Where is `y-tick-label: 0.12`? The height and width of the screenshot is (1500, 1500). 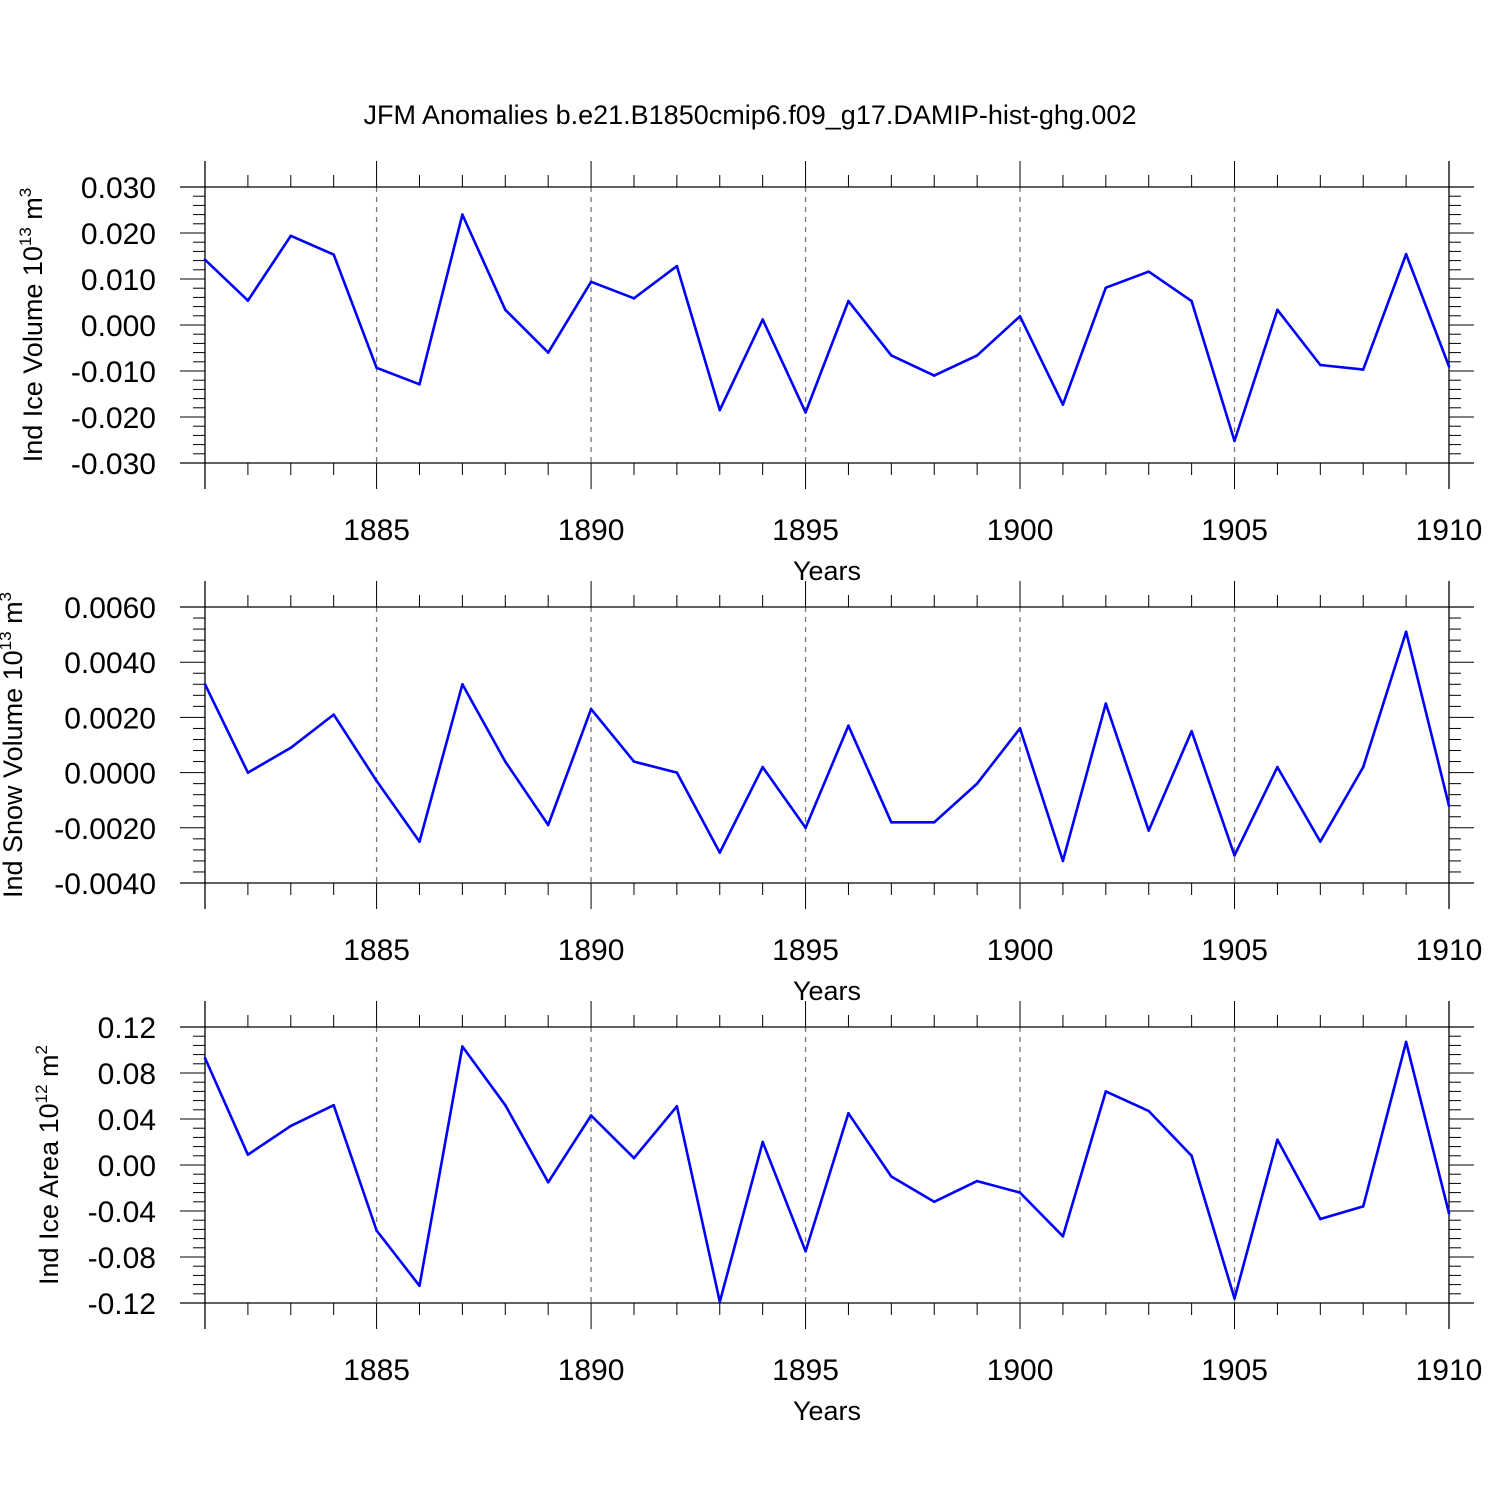 y-tick-label: 0.12 is located at coordinates (127, 1028).